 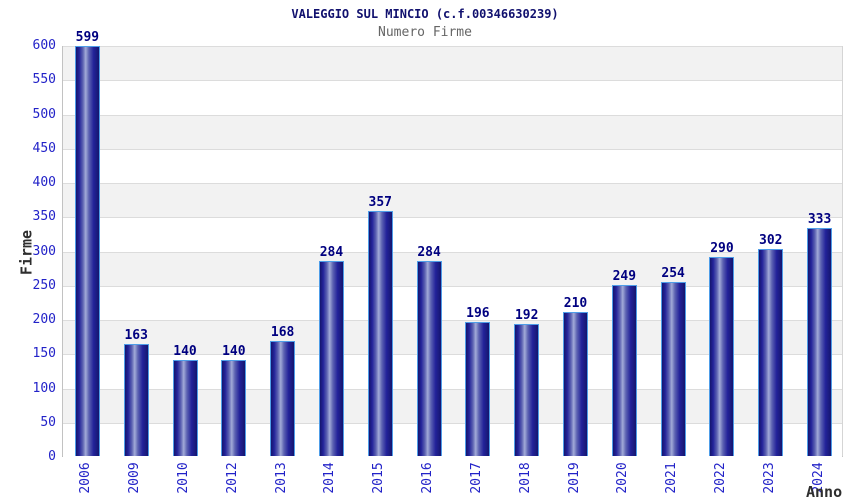 I want to click on bar-value-label: 163, so click(x=136, y=336).